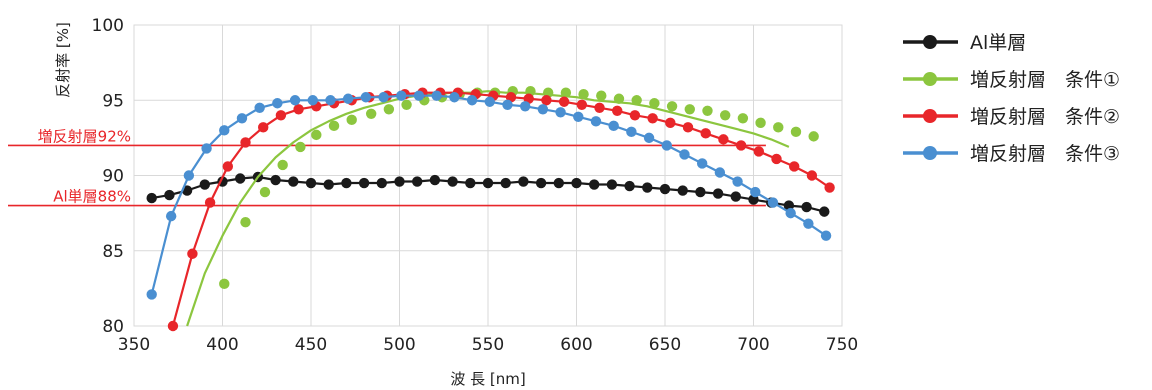  I want to click on x-tick-label-8: 750, so click(842, 345).